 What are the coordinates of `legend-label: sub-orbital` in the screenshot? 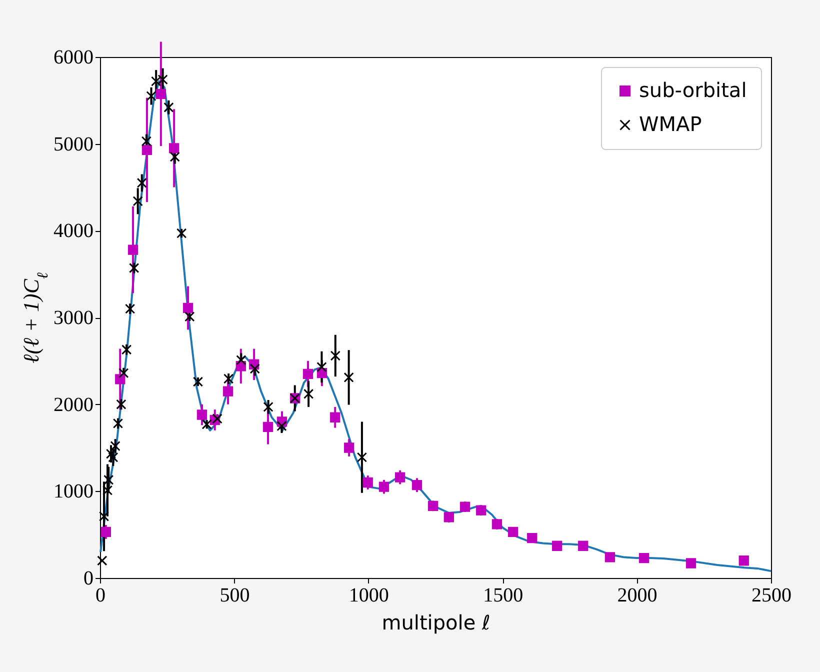 It's located at (693, 90).